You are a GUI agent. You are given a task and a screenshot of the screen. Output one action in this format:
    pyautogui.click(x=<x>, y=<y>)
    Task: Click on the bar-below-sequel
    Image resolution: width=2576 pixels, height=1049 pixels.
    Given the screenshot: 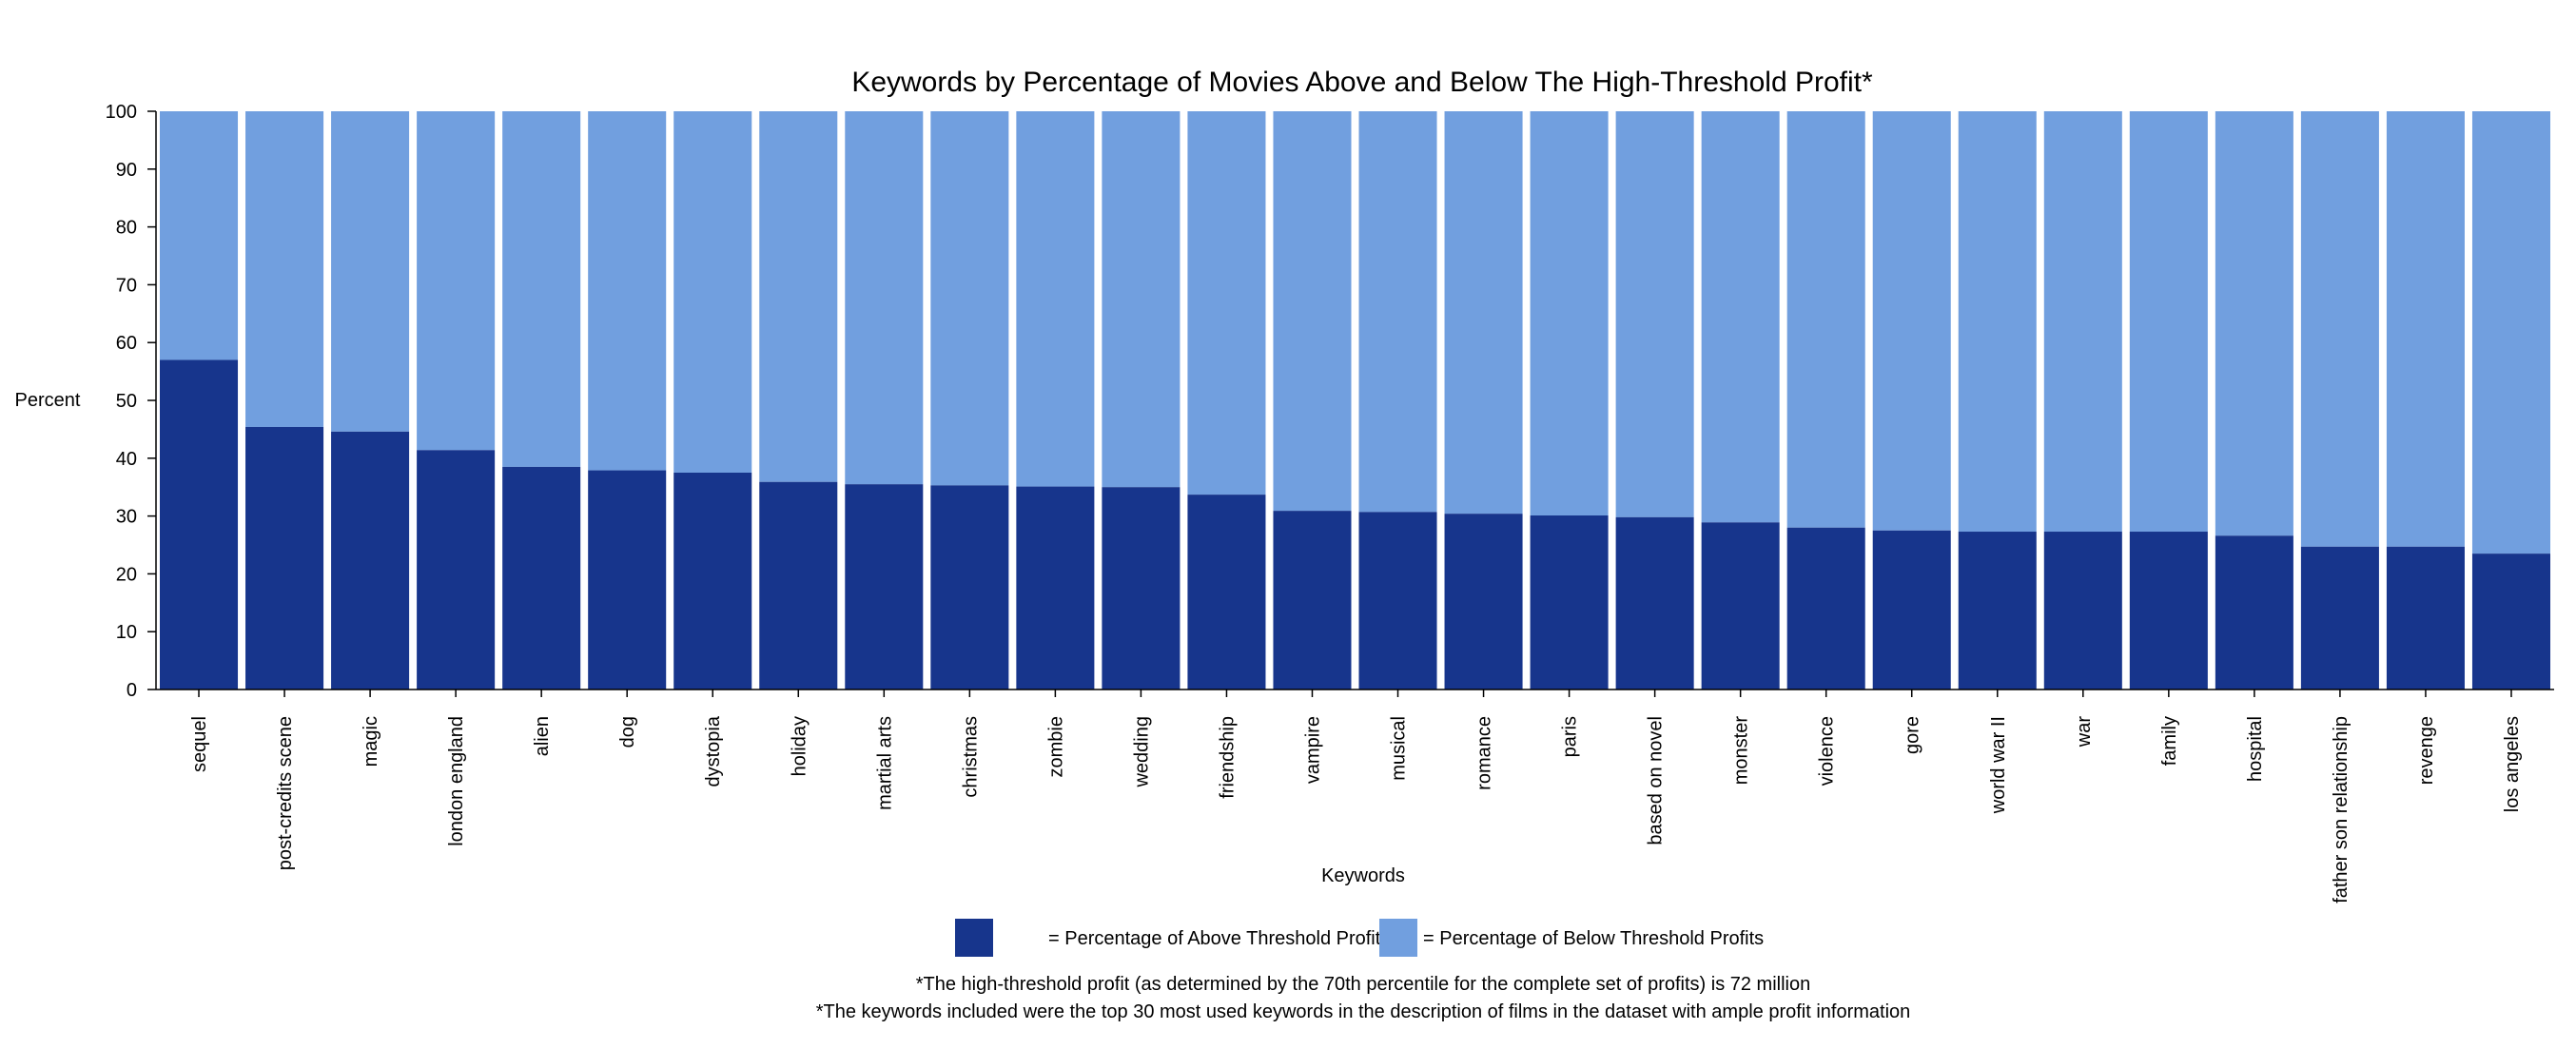 What is the action you would take?
    pyautogui.click(x=200, y=235)
    